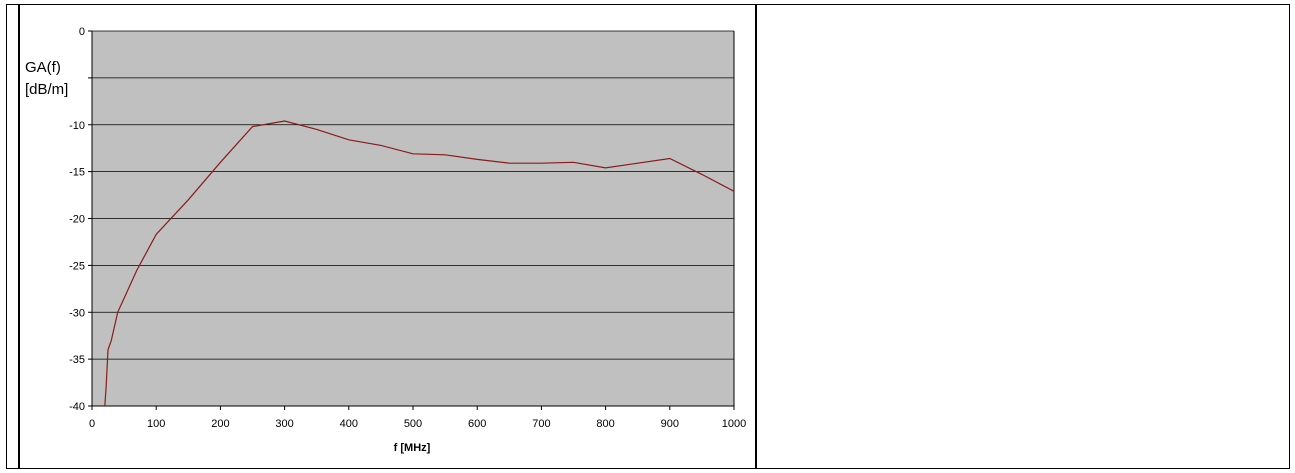  Describe the element at coordinates (349, 424) in the screenshot. I see `x-tick-label: 400` at that location.